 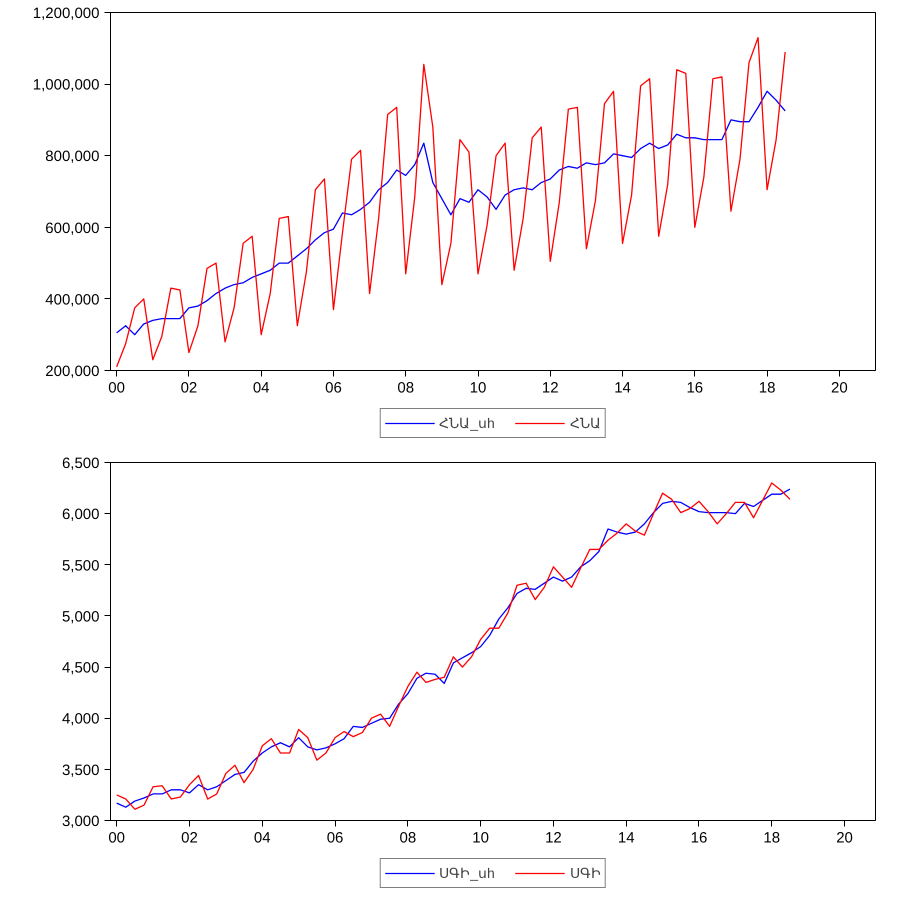 I want to click on y-tick-label: 3,500, so click(x=81, y=770).